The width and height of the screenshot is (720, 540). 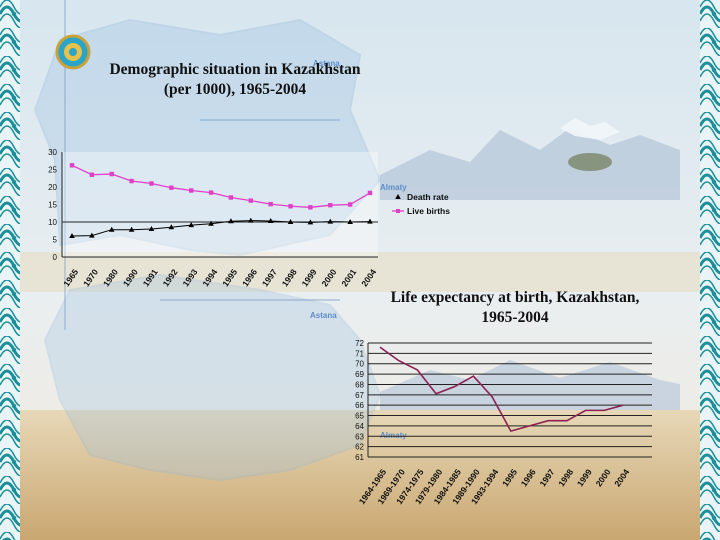 I want to click on chart1-y-tick-label: 5, so click(x=55, y=240).